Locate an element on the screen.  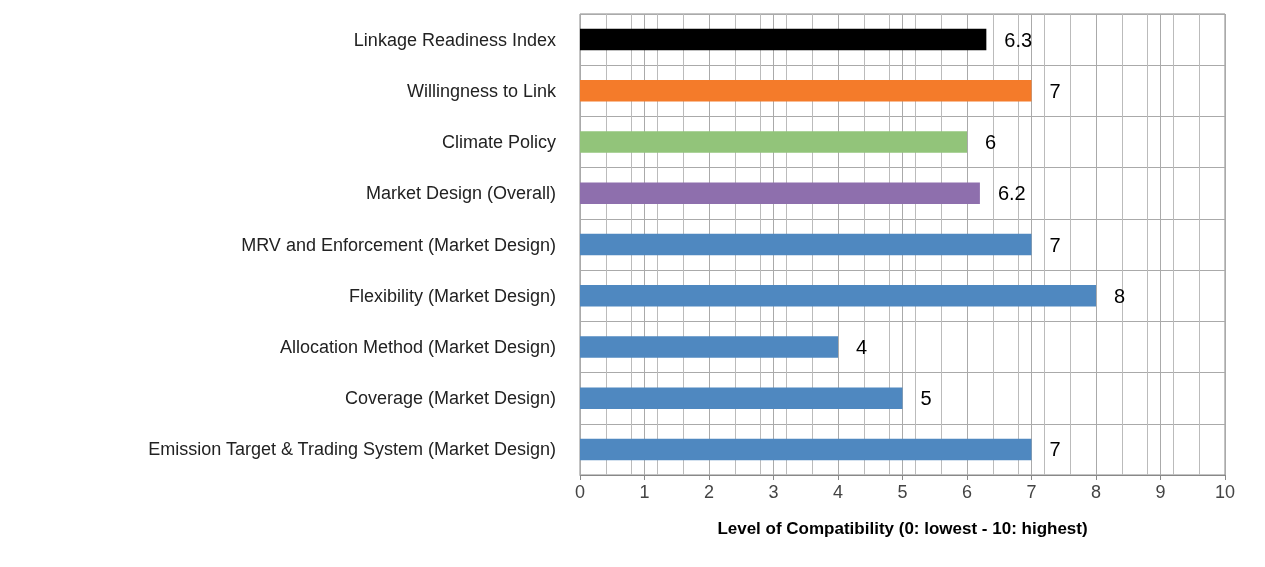
x-tick-label: 5 is located at coordinates (902, 492).